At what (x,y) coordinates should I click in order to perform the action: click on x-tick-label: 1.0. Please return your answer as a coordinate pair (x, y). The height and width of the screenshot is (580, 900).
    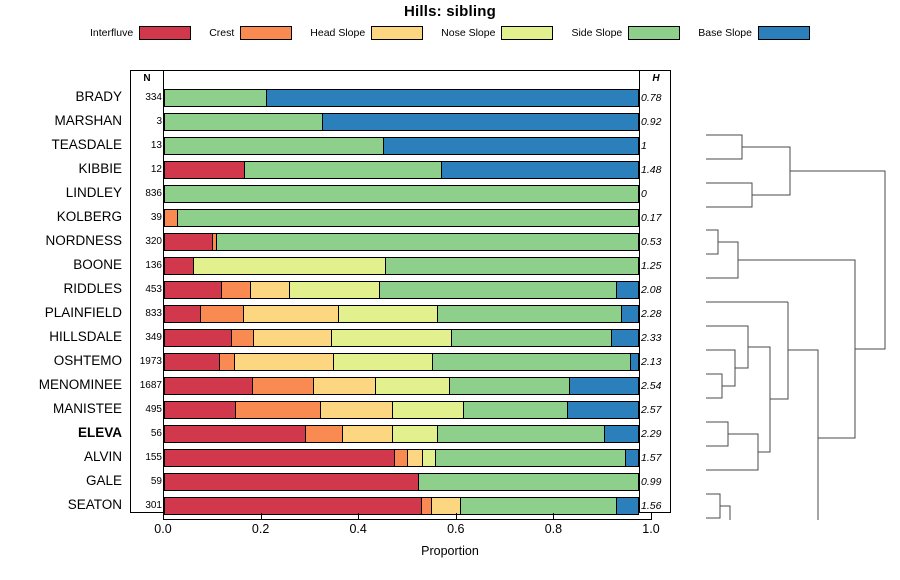
    Looking at the image, I should click on (651, 529).